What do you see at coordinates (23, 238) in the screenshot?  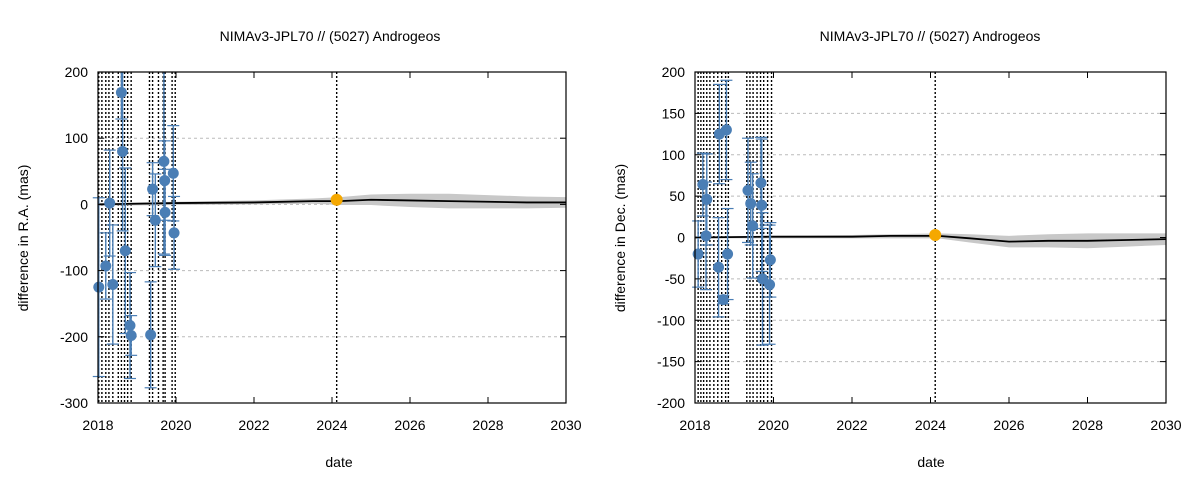 I see `y-axis-label-ra: difference in R.A. (mas)` at bounding box center [23, 238].